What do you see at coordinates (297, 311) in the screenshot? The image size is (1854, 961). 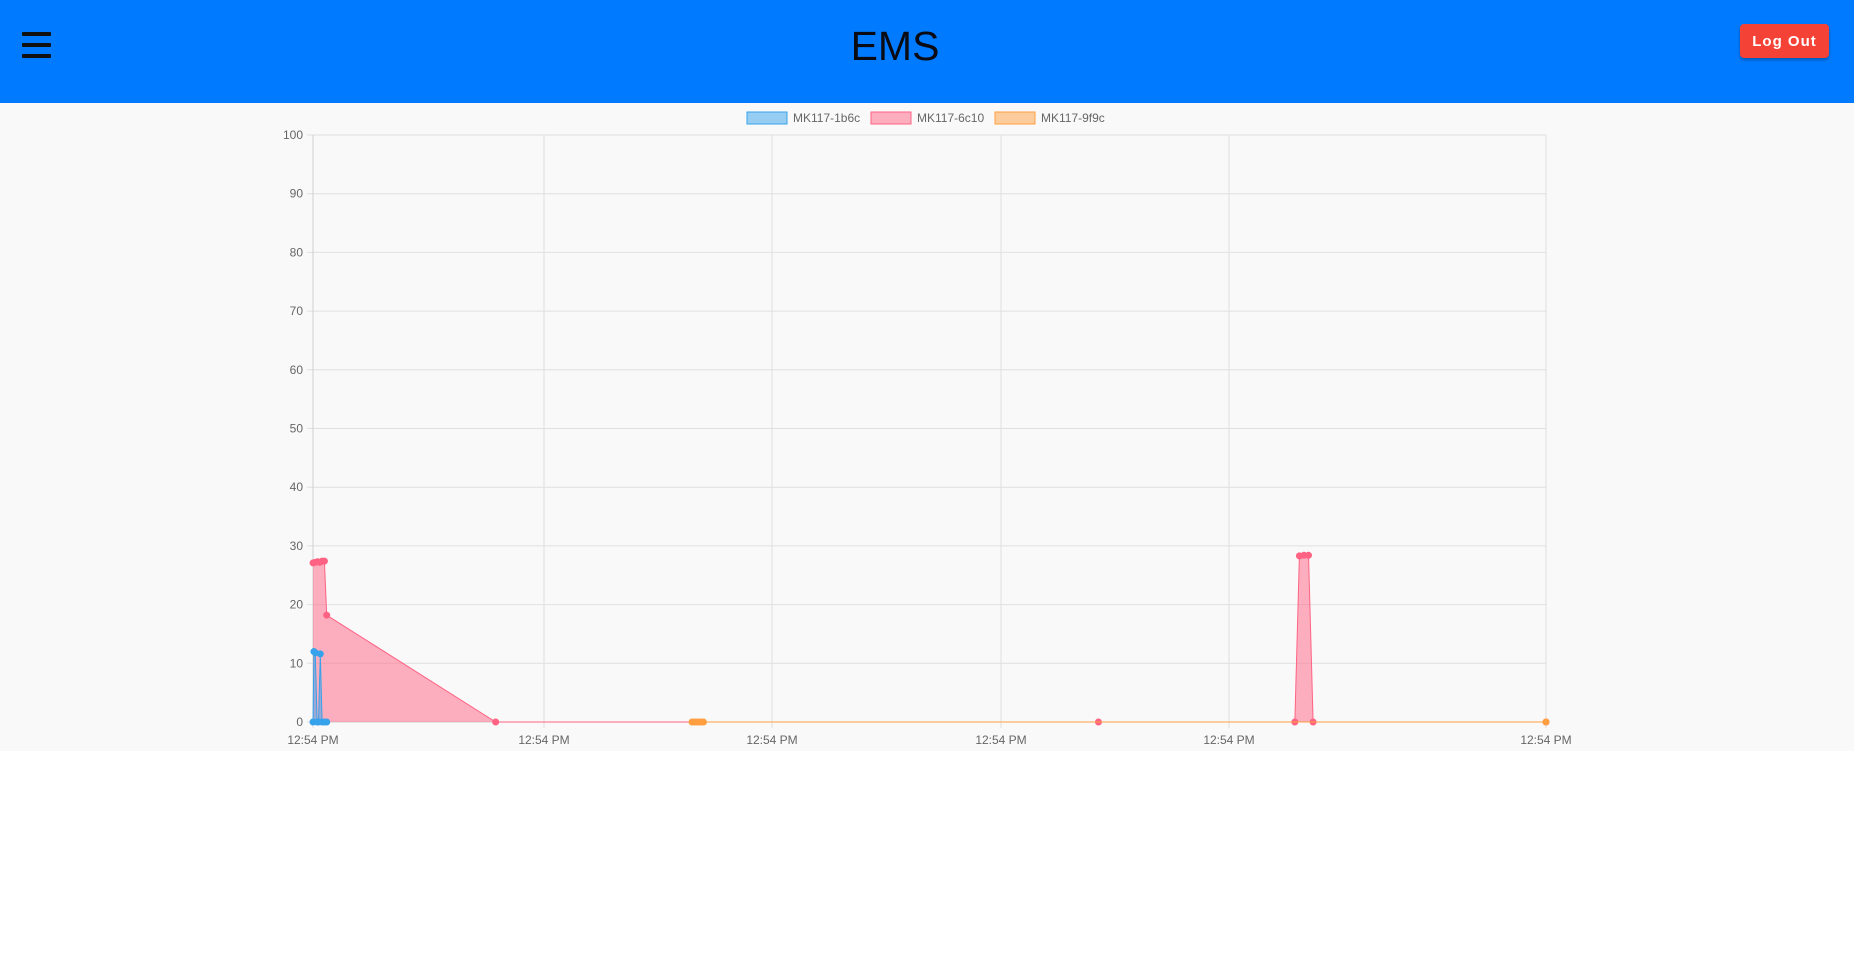 I see `y-tick-label: 70` at bounding box center [297, 311].